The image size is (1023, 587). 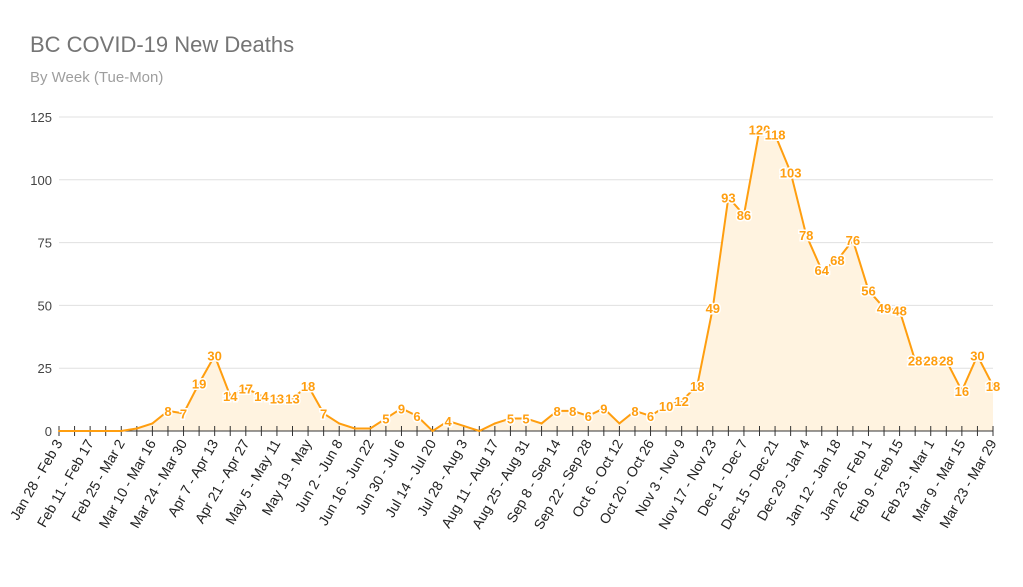 What do you see at coordinates (41, 180) in the screenshot?
I see `y-tick-label: 100` at bounding box center [41, 180].